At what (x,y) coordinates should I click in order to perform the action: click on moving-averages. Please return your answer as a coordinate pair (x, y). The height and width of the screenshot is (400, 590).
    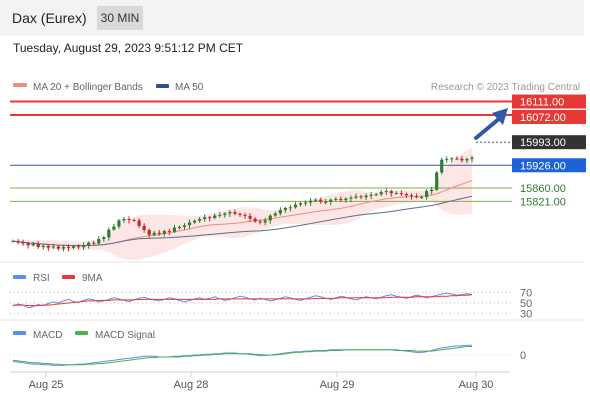
    Looking at the image, I should click on (242, 213).